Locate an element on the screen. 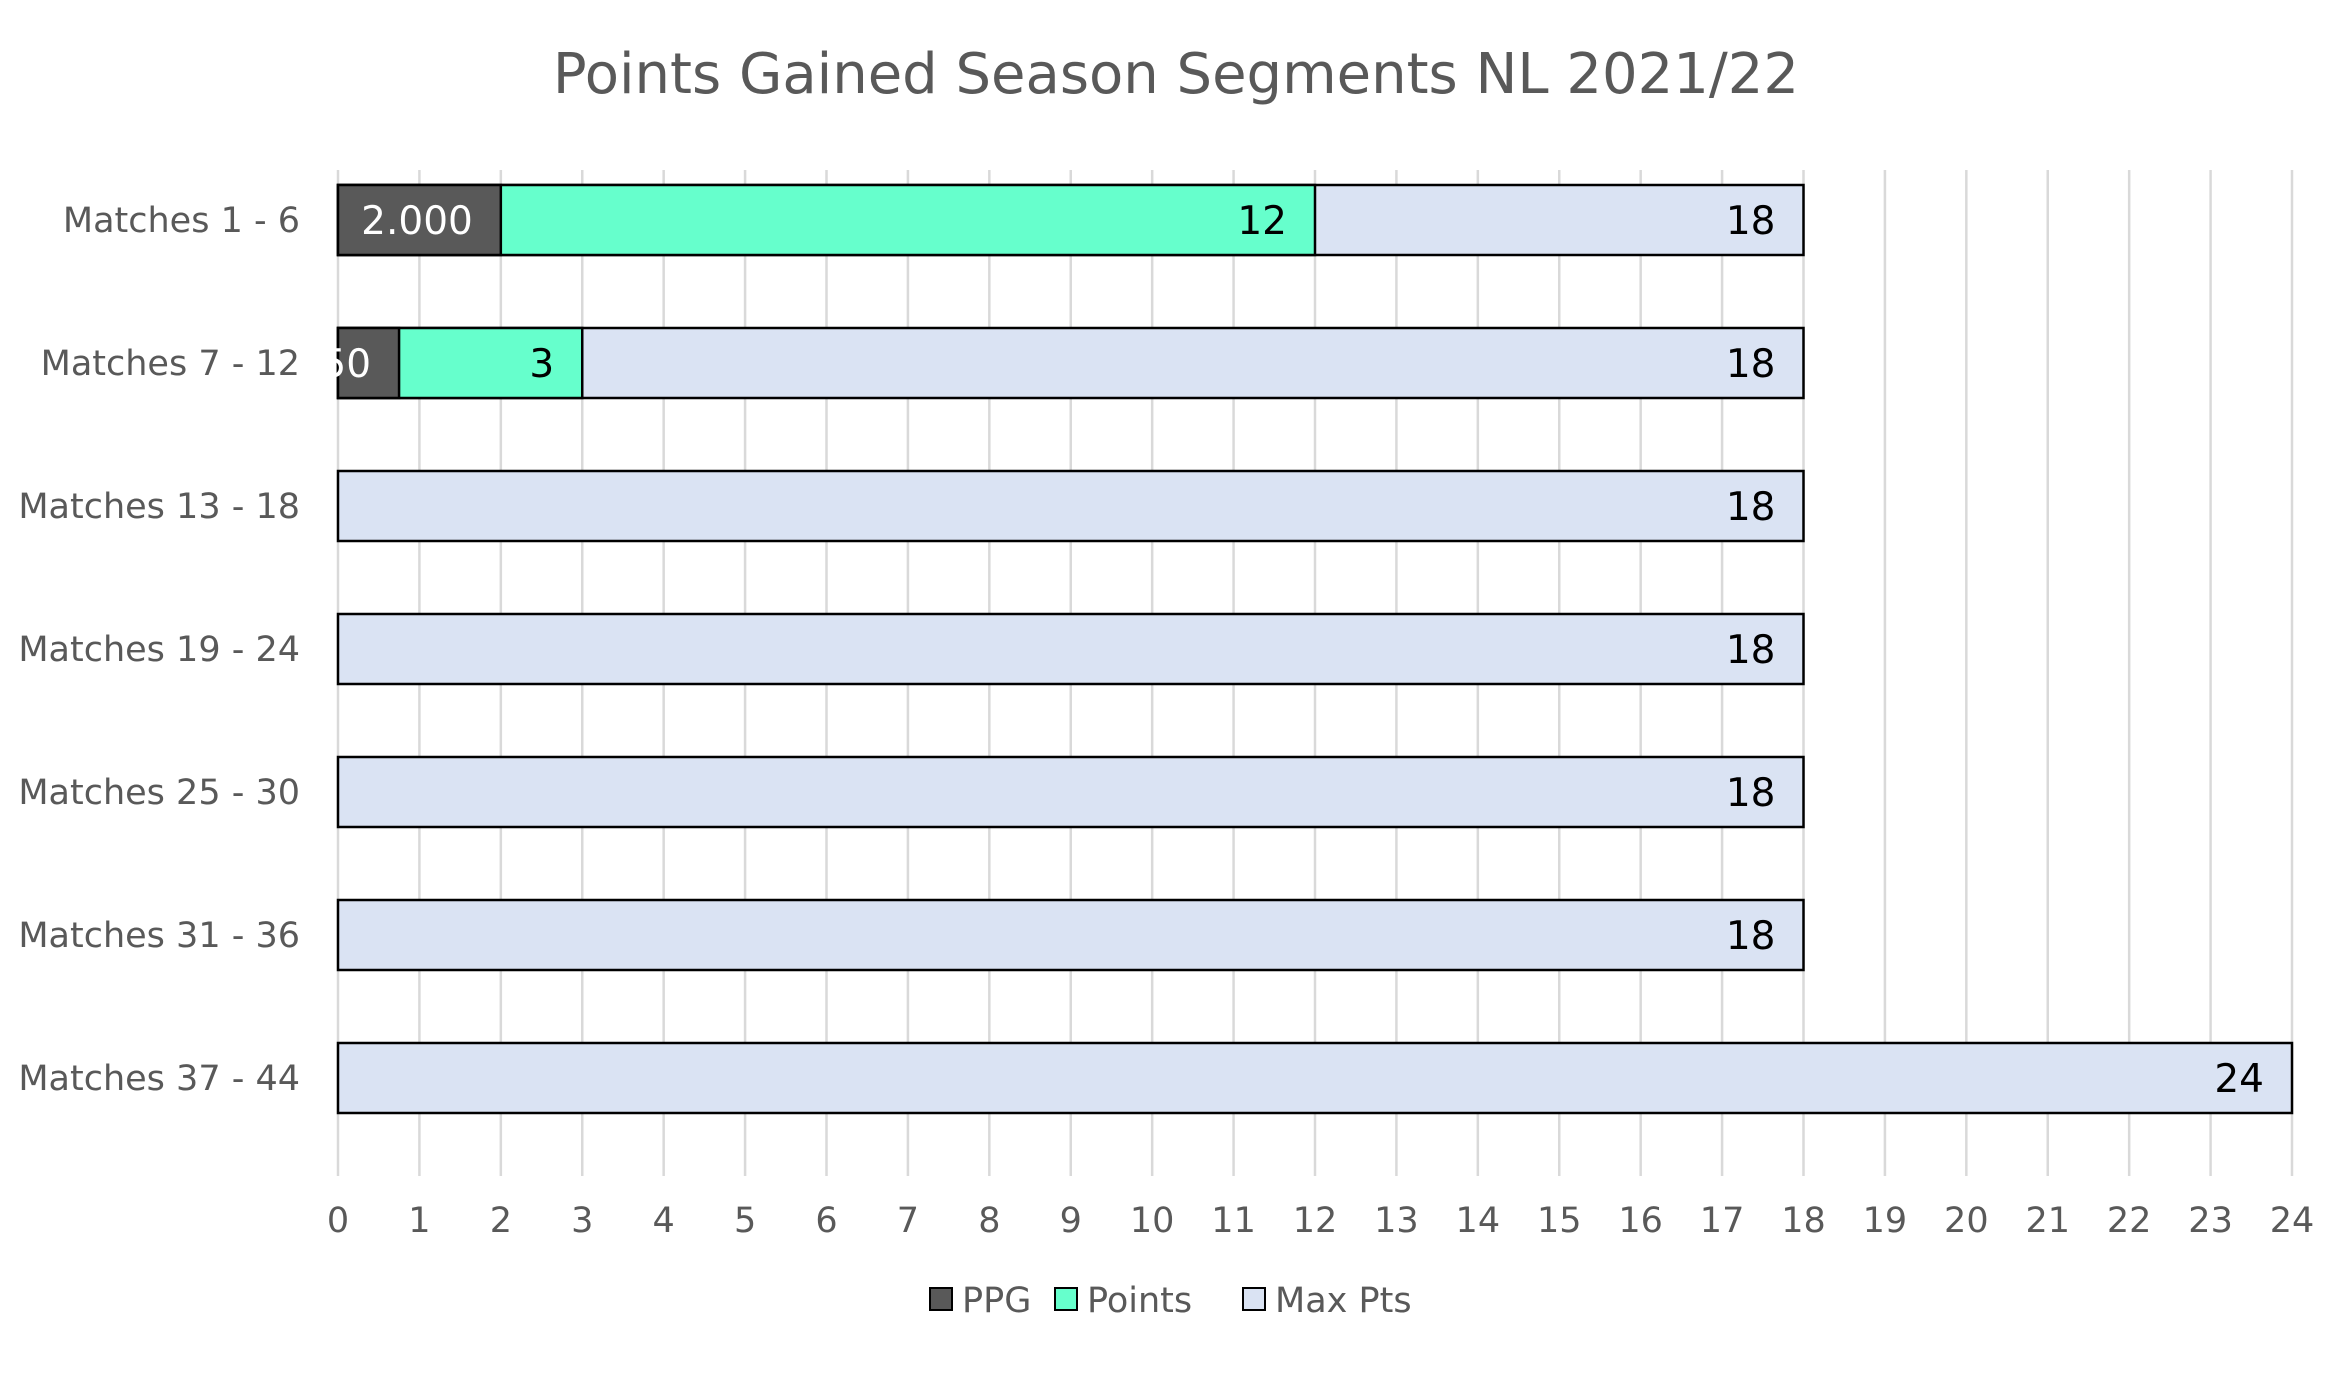  x-tick-labels: 0 1 2 3 4 5 6 7 8 9 10 11 12 13 14 15 16 17 18 19 20 21 22 23 24 is located at coordinates (1320, 1221).